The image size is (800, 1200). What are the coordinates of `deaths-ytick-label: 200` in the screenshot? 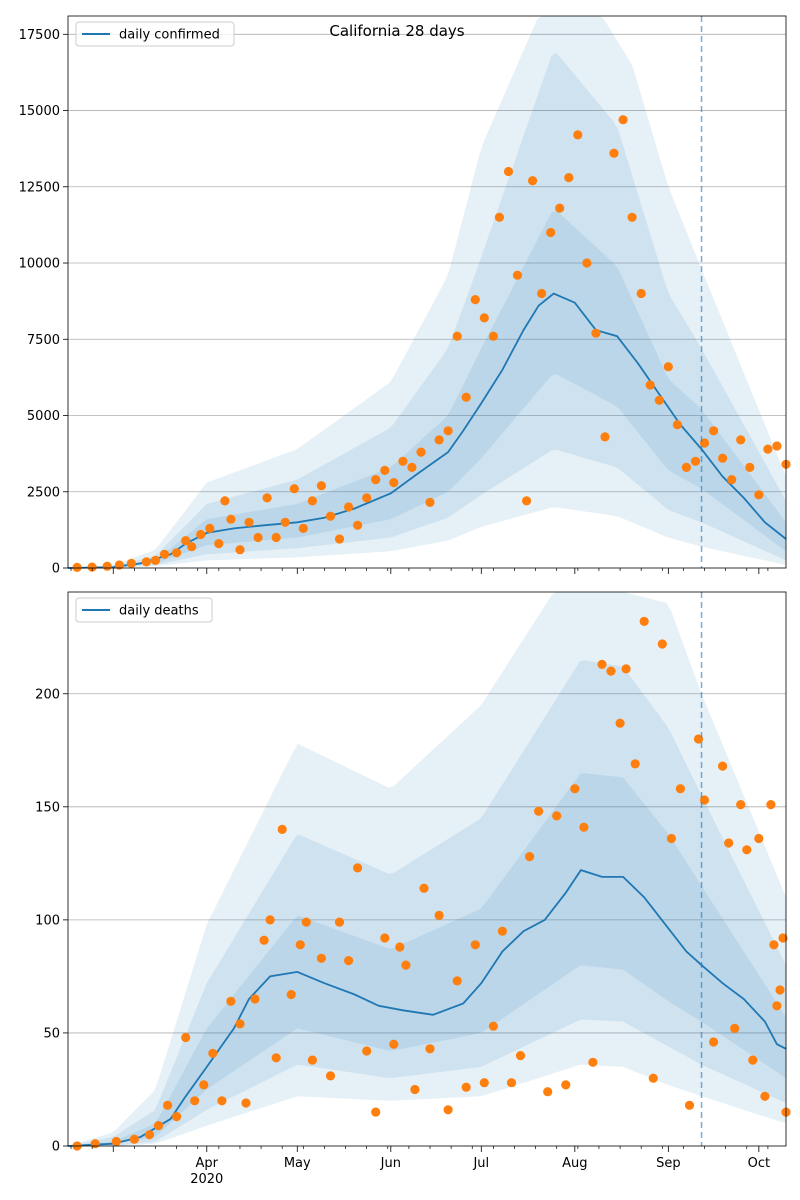 It's located at (47, 694).